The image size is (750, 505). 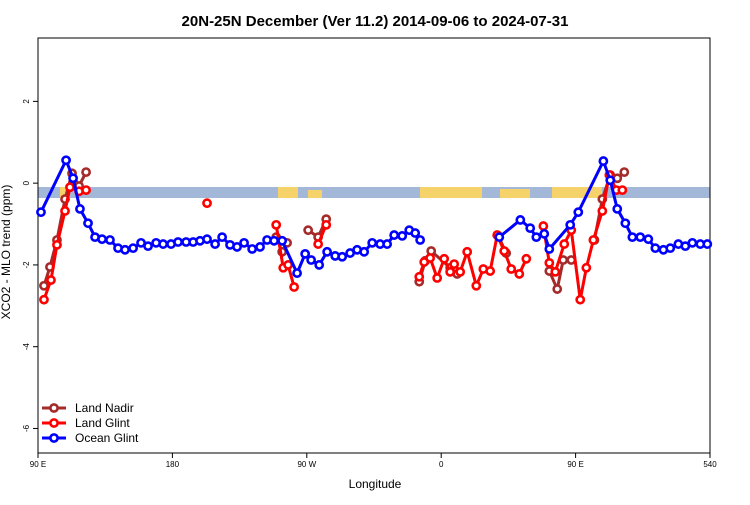 I want to click on legend-label: Ocean Glint, so click(x=107, y=438).